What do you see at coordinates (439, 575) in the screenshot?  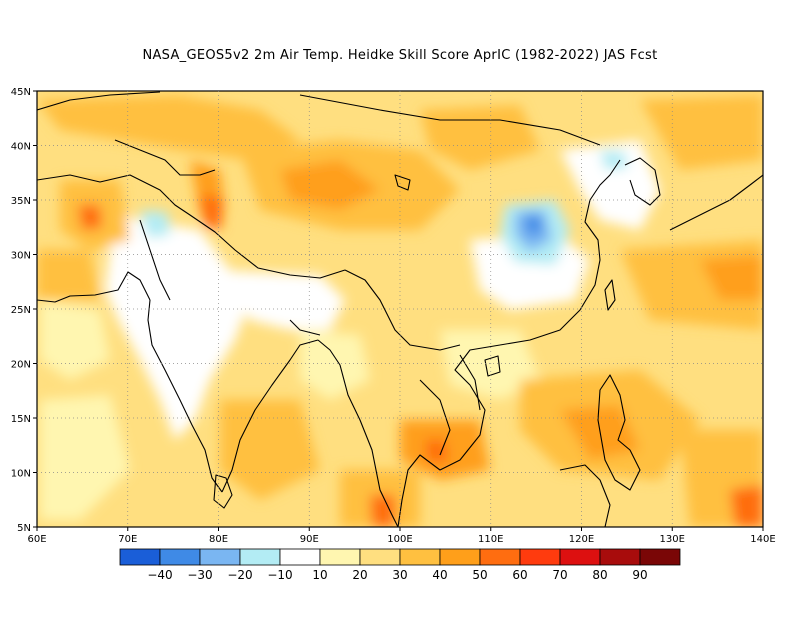 I see `colorbar-label: 40` at bounding box center [439, 575].